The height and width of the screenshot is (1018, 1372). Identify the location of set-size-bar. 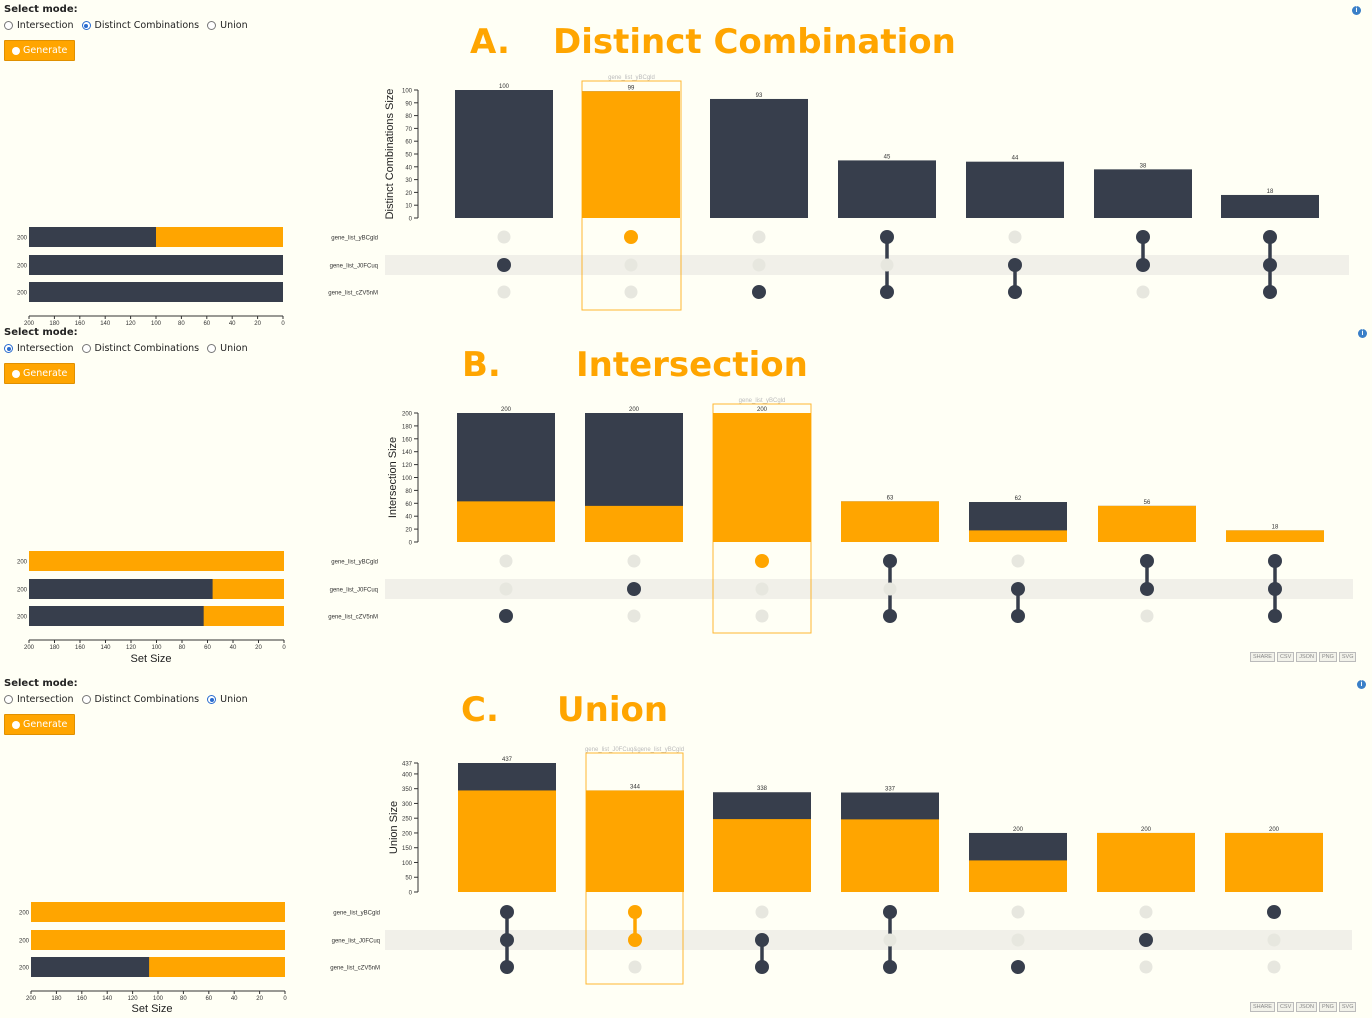
(156, 292).